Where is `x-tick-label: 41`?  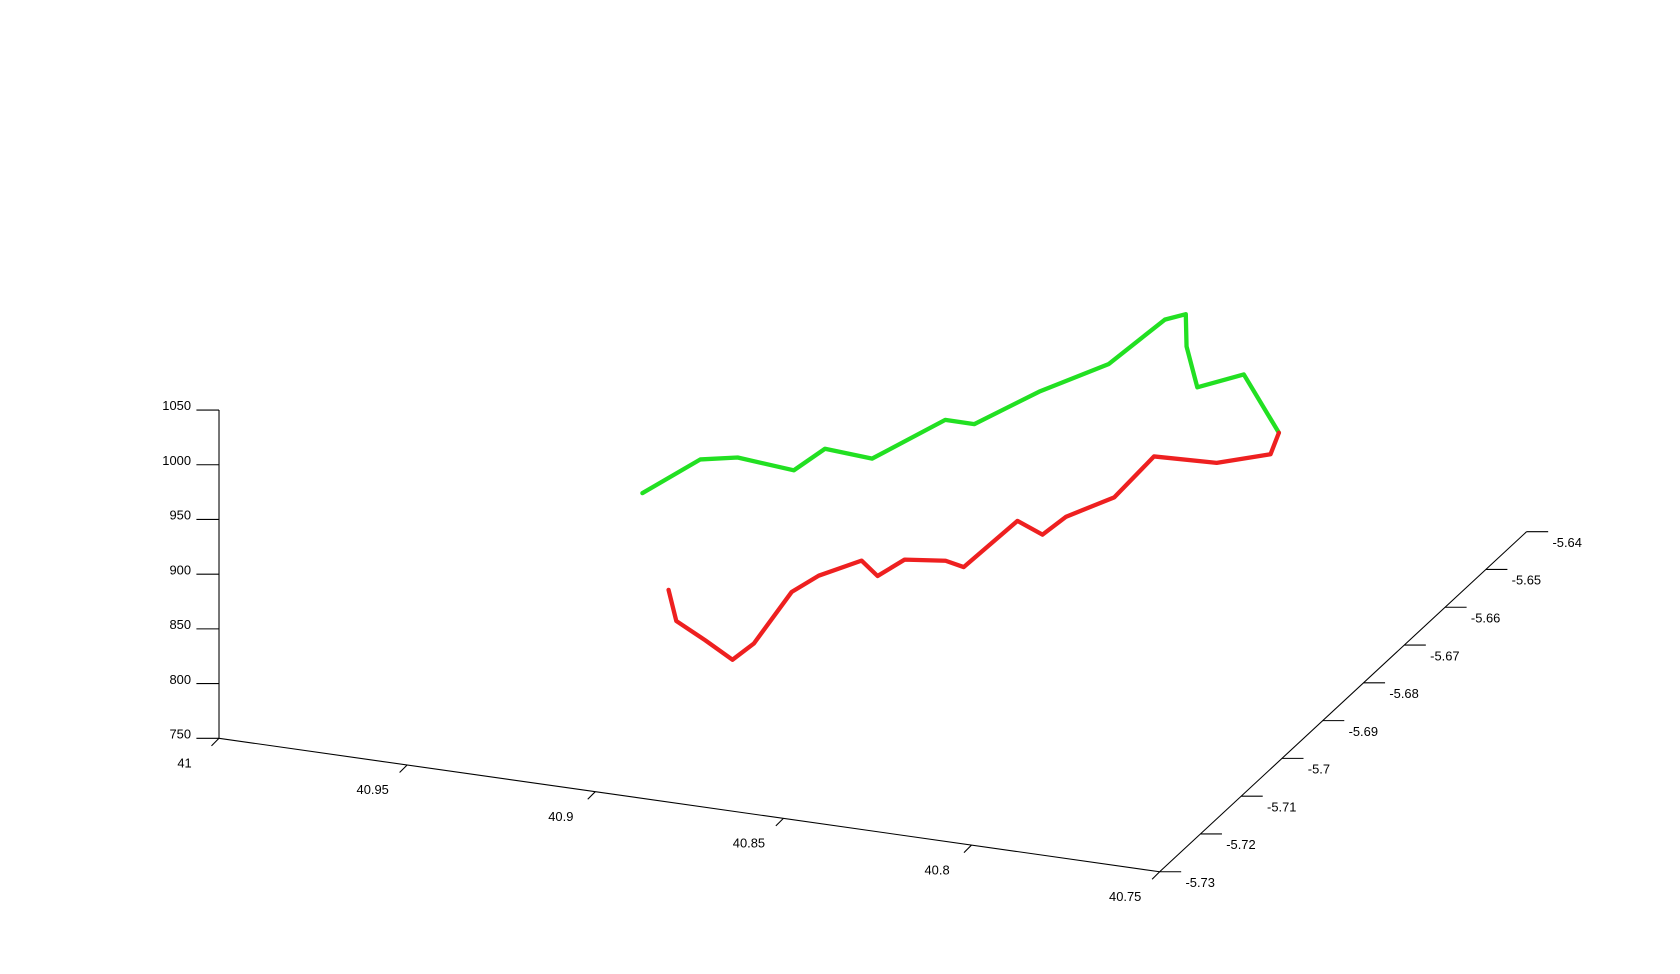
x-tick-label: 41 is located at coordinates (184, 763).